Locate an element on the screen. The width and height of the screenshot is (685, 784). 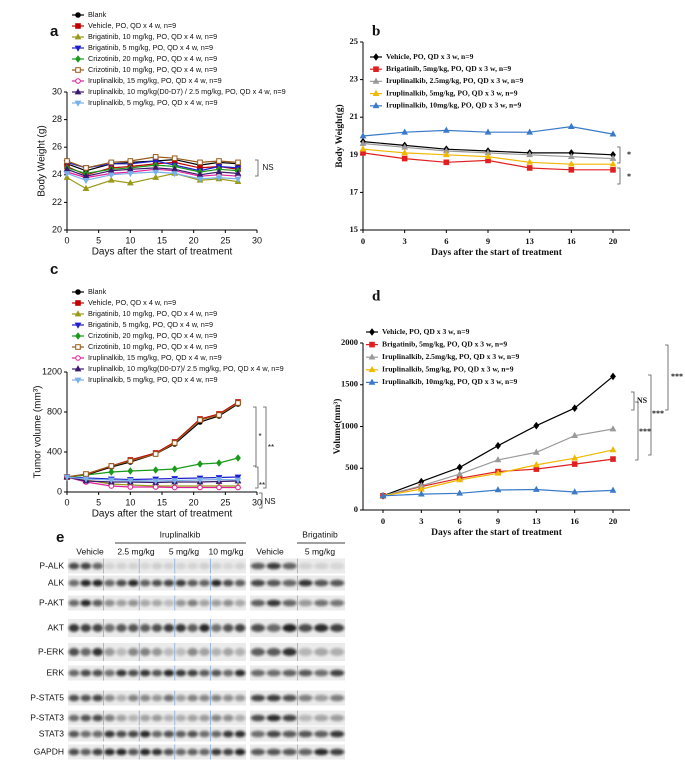
x-tick-label: 5 is located at coordinates (98, 502).